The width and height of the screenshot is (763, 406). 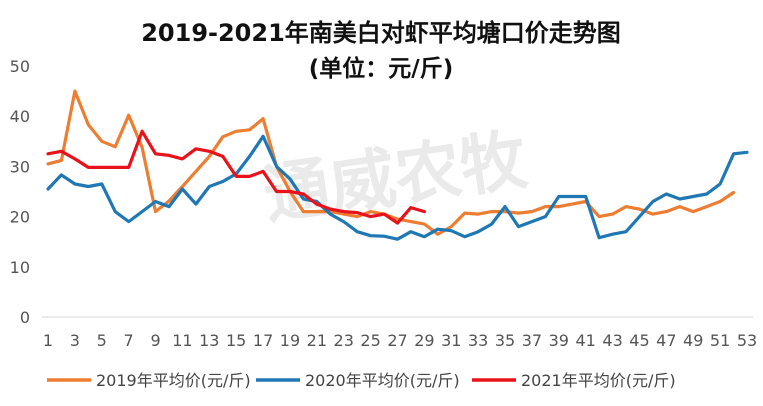 What do you see at coordinates (75, 340) in the screenshot?
I see `x-tick-label: 3` at bounding box center [75, 340].